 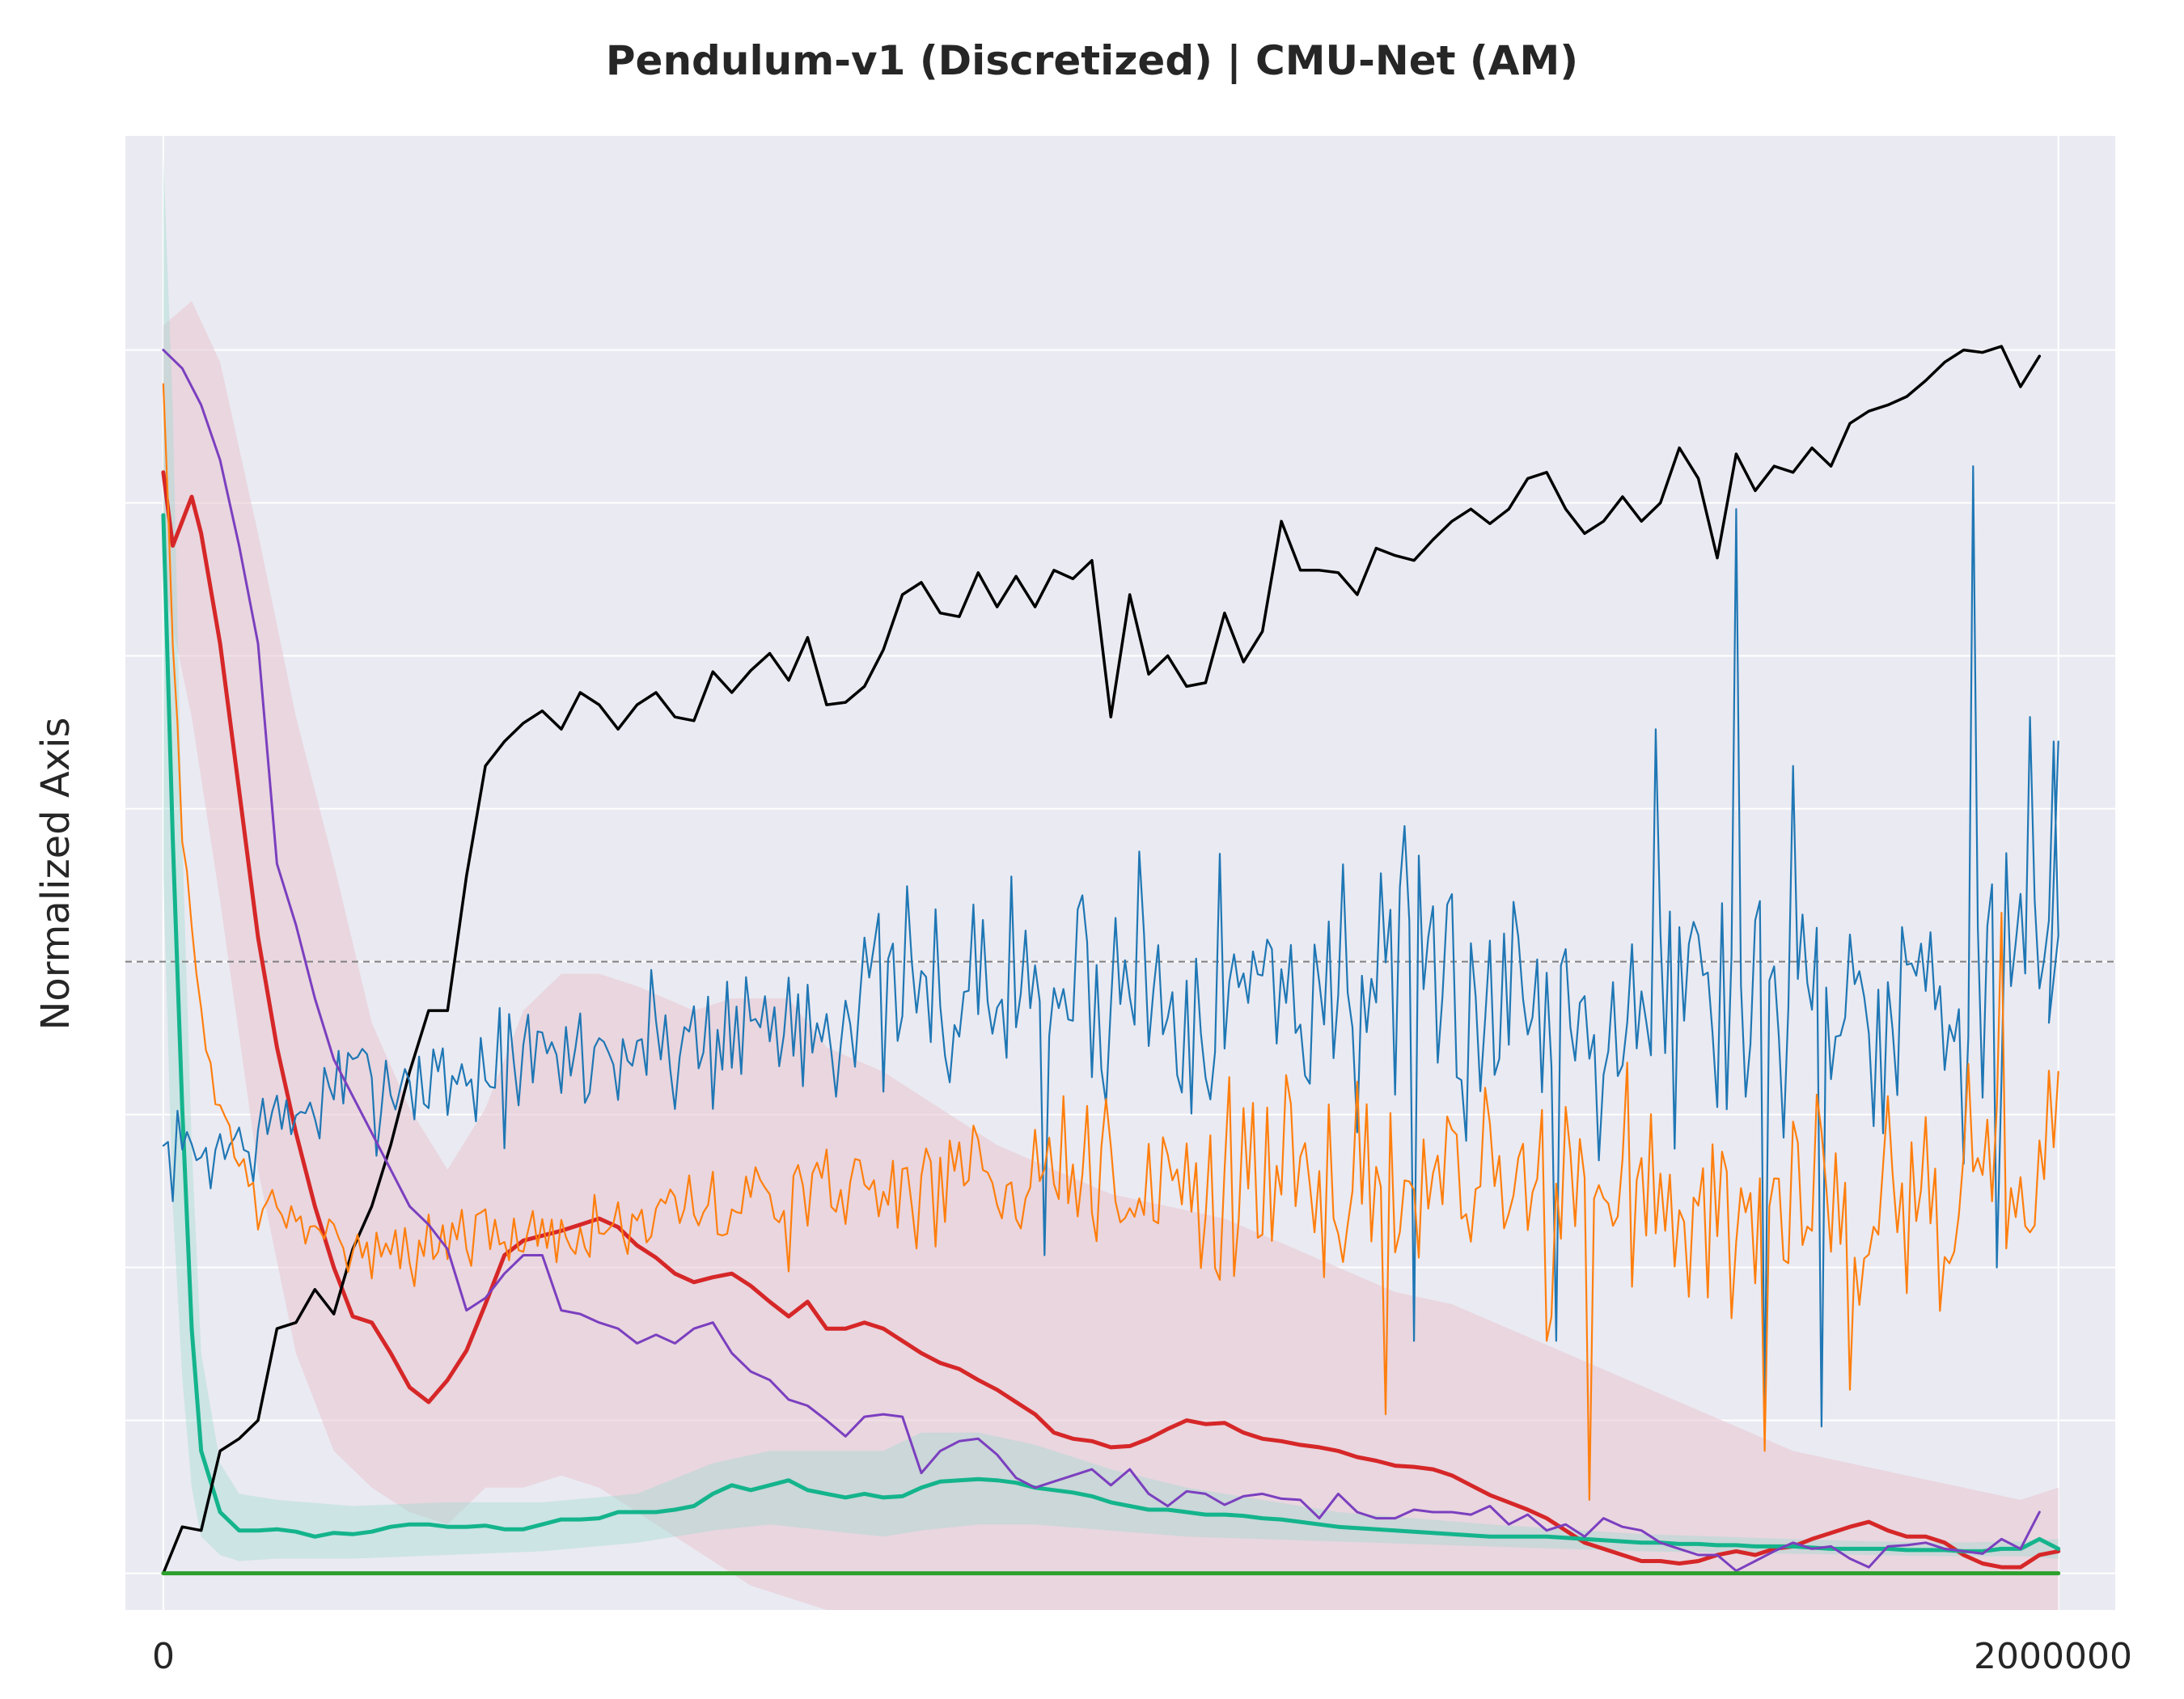 What do you see at coordinates (56, 873) in the screenshot?
I see `y-axis-label: Normalized Axis` at bounding box center [56, 873].